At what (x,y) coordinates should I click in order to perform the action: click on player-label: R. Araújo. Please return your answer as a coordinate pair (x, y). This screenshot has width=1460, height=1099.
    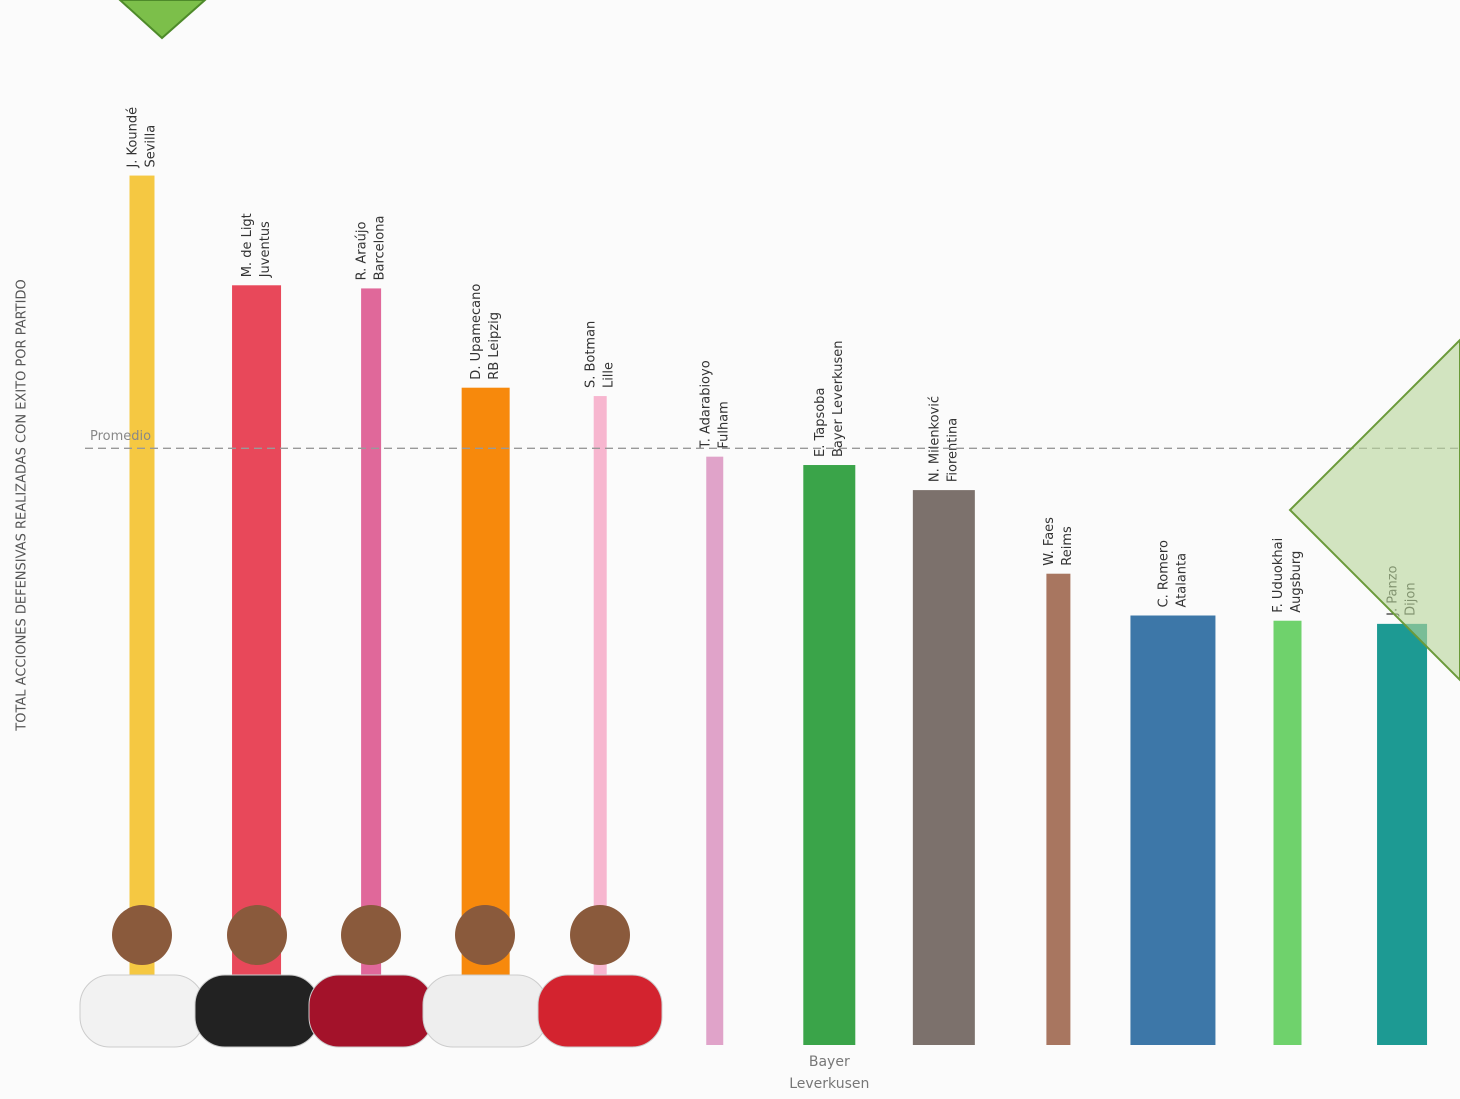
    Looking at the image, I should click on (362, 251).